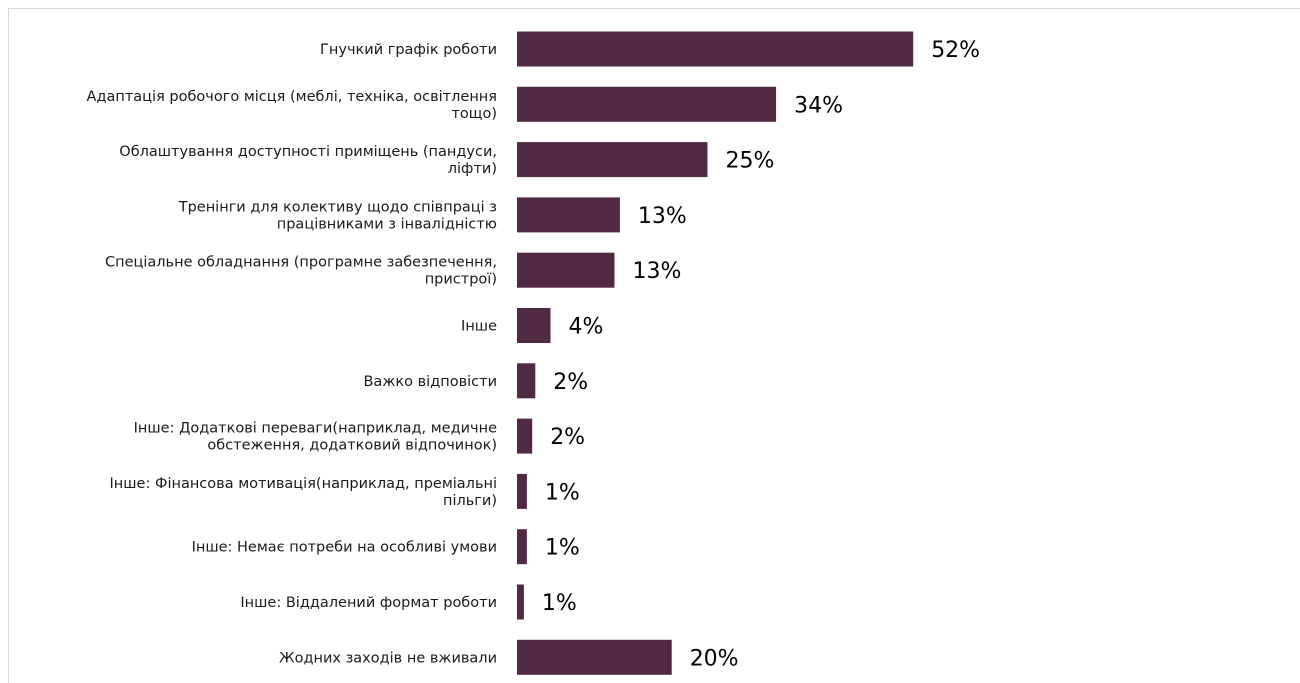 The width and height of the screenshot is (1300, 683). Describe the element at coordinates (470, 501) in the screenshot. I see `category-label-8-line-1: пільги)` at that location.